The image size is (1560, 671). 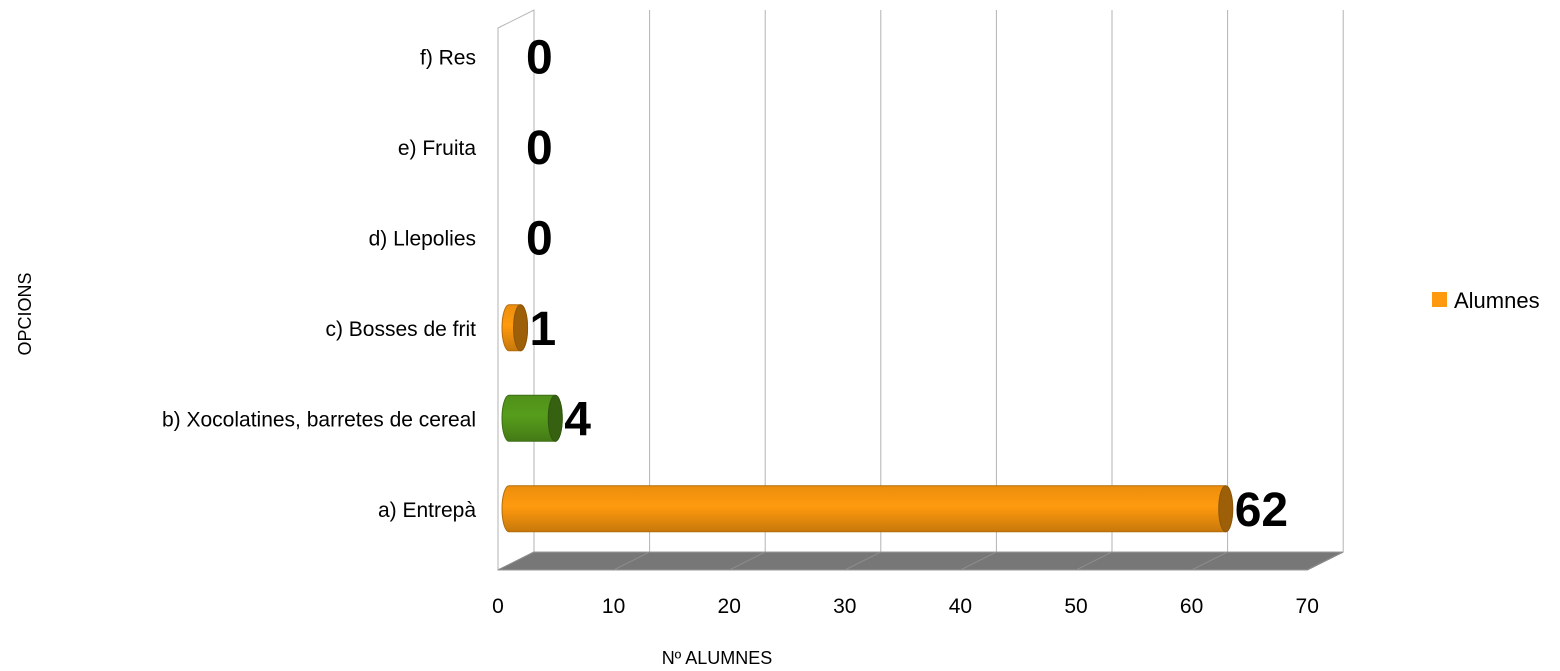 I want to click on category-label: d) Llepolies, so click(x=422, y=238).